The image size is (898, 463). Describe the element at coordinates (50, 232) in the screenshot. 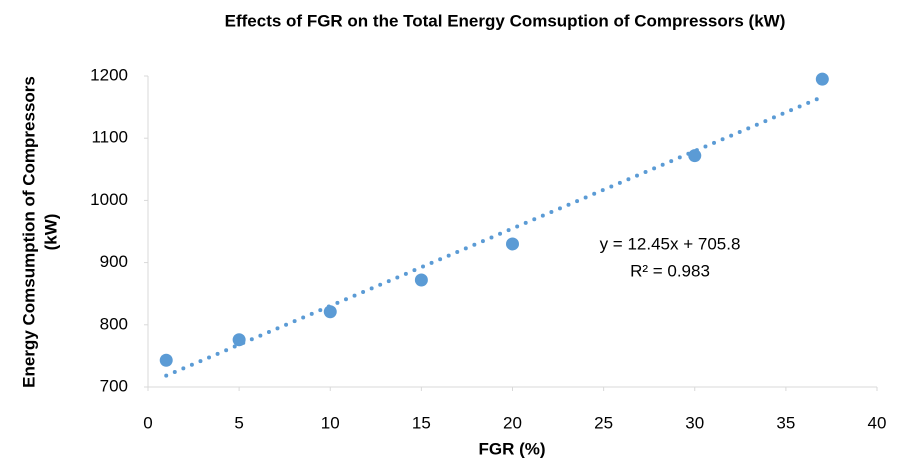

I see `y-axis-label-line: (kW)` at that location.